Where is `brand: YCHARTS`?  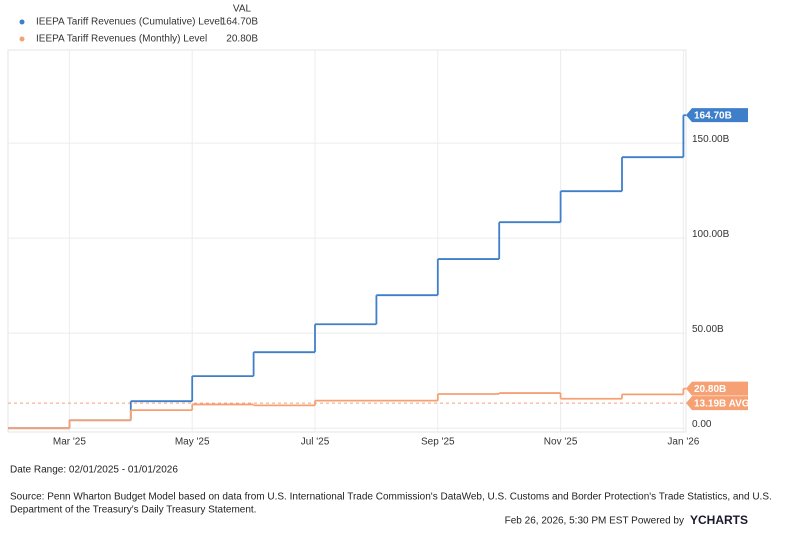
brand: YCHARTS is located at coordinates (719, 520).